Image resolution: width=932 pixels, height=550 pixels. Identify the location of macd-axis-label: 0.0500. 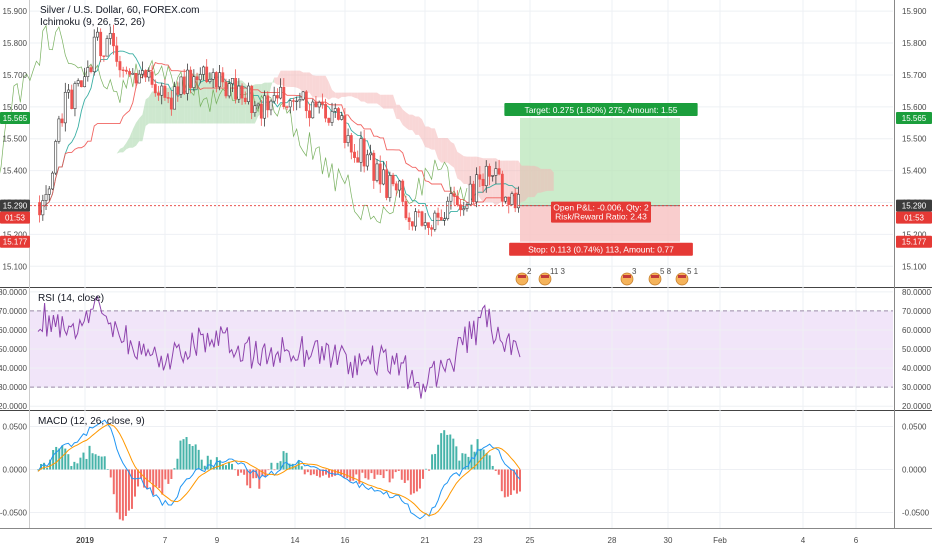
(914, 426).